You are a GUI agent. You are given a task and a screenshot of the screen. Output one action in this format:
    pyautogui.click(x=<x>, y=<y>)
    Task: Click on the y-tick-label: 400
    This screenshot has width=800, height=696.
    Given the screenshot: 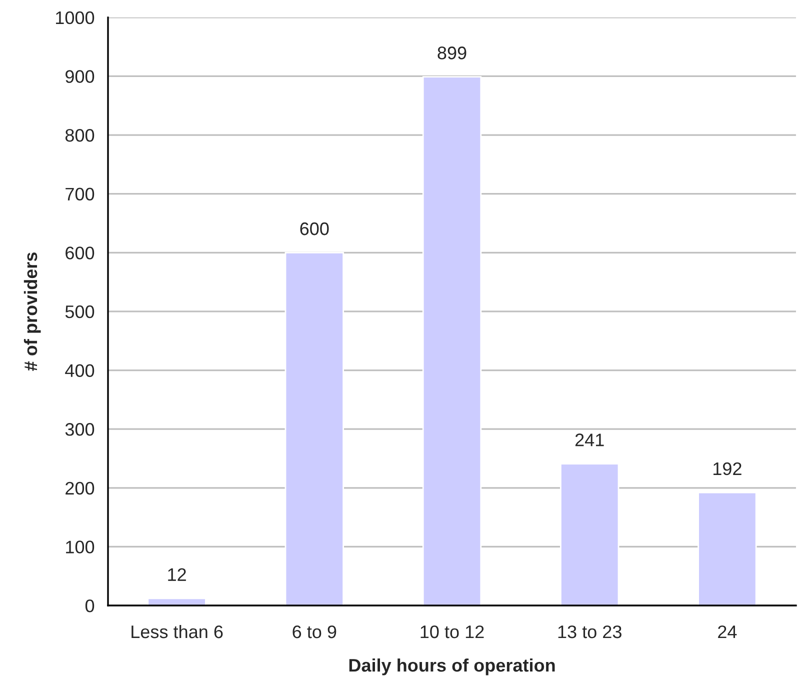 What is the action you would take?
    pyautogui.click(x=79, y=370)
    